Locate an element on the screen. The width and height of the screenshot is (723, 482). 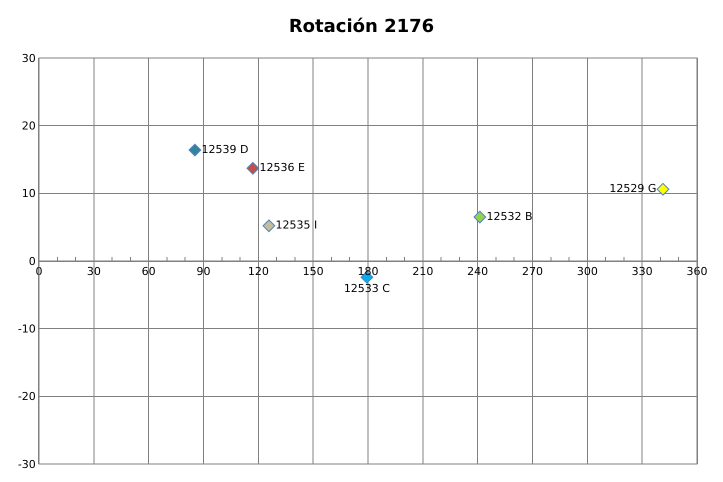
x-tick-label: 240 is located at coordinates (477, 271).